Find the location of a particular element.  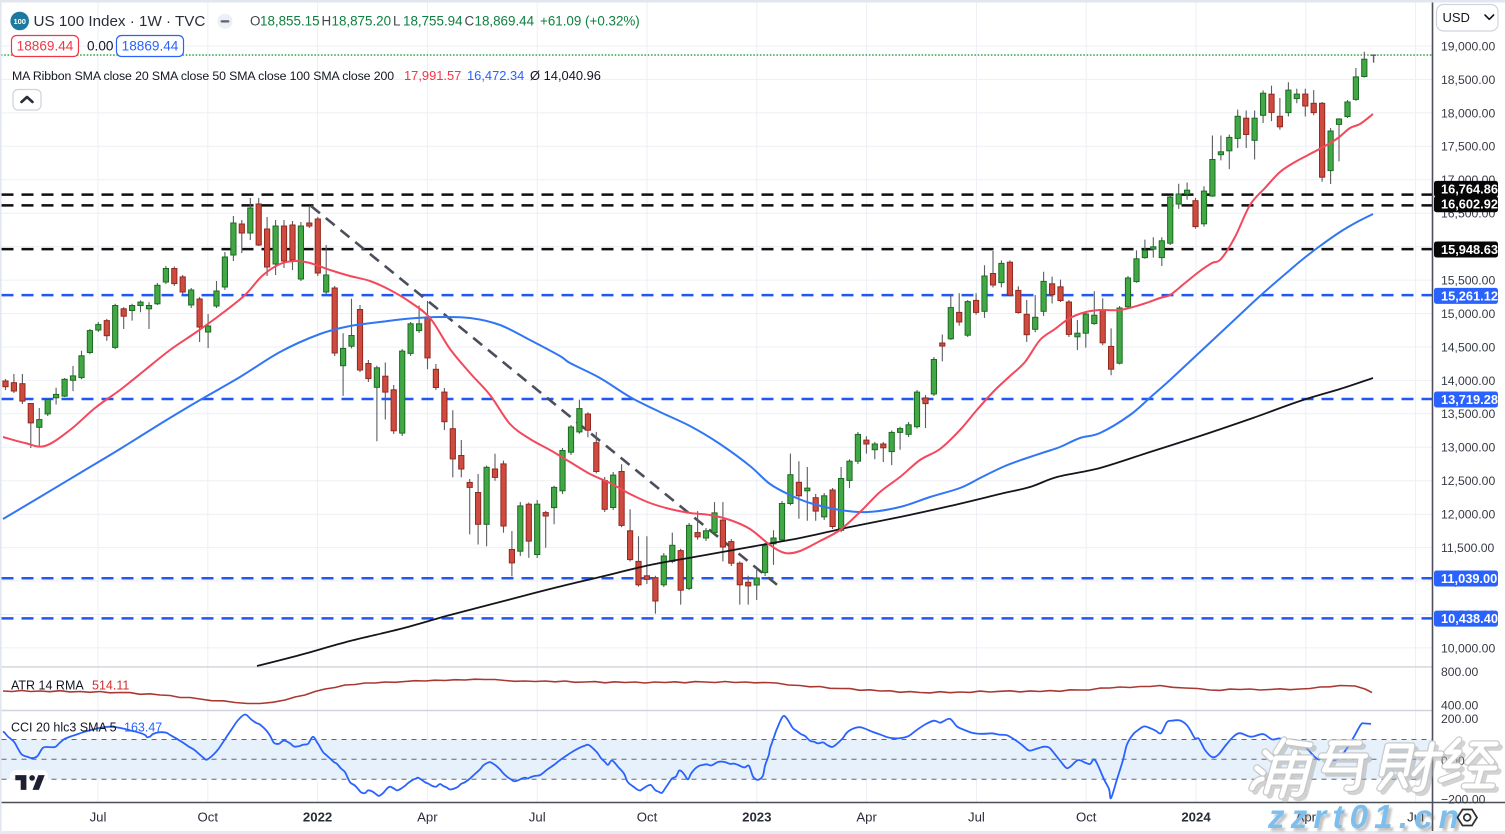

svg-text: −200.00 is located at coordinates (1463, 800).